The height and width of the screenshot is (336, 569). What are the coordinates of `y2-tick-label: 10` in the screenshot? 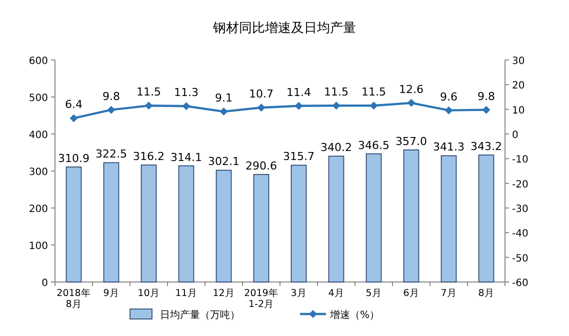 It's located at (518, 110).